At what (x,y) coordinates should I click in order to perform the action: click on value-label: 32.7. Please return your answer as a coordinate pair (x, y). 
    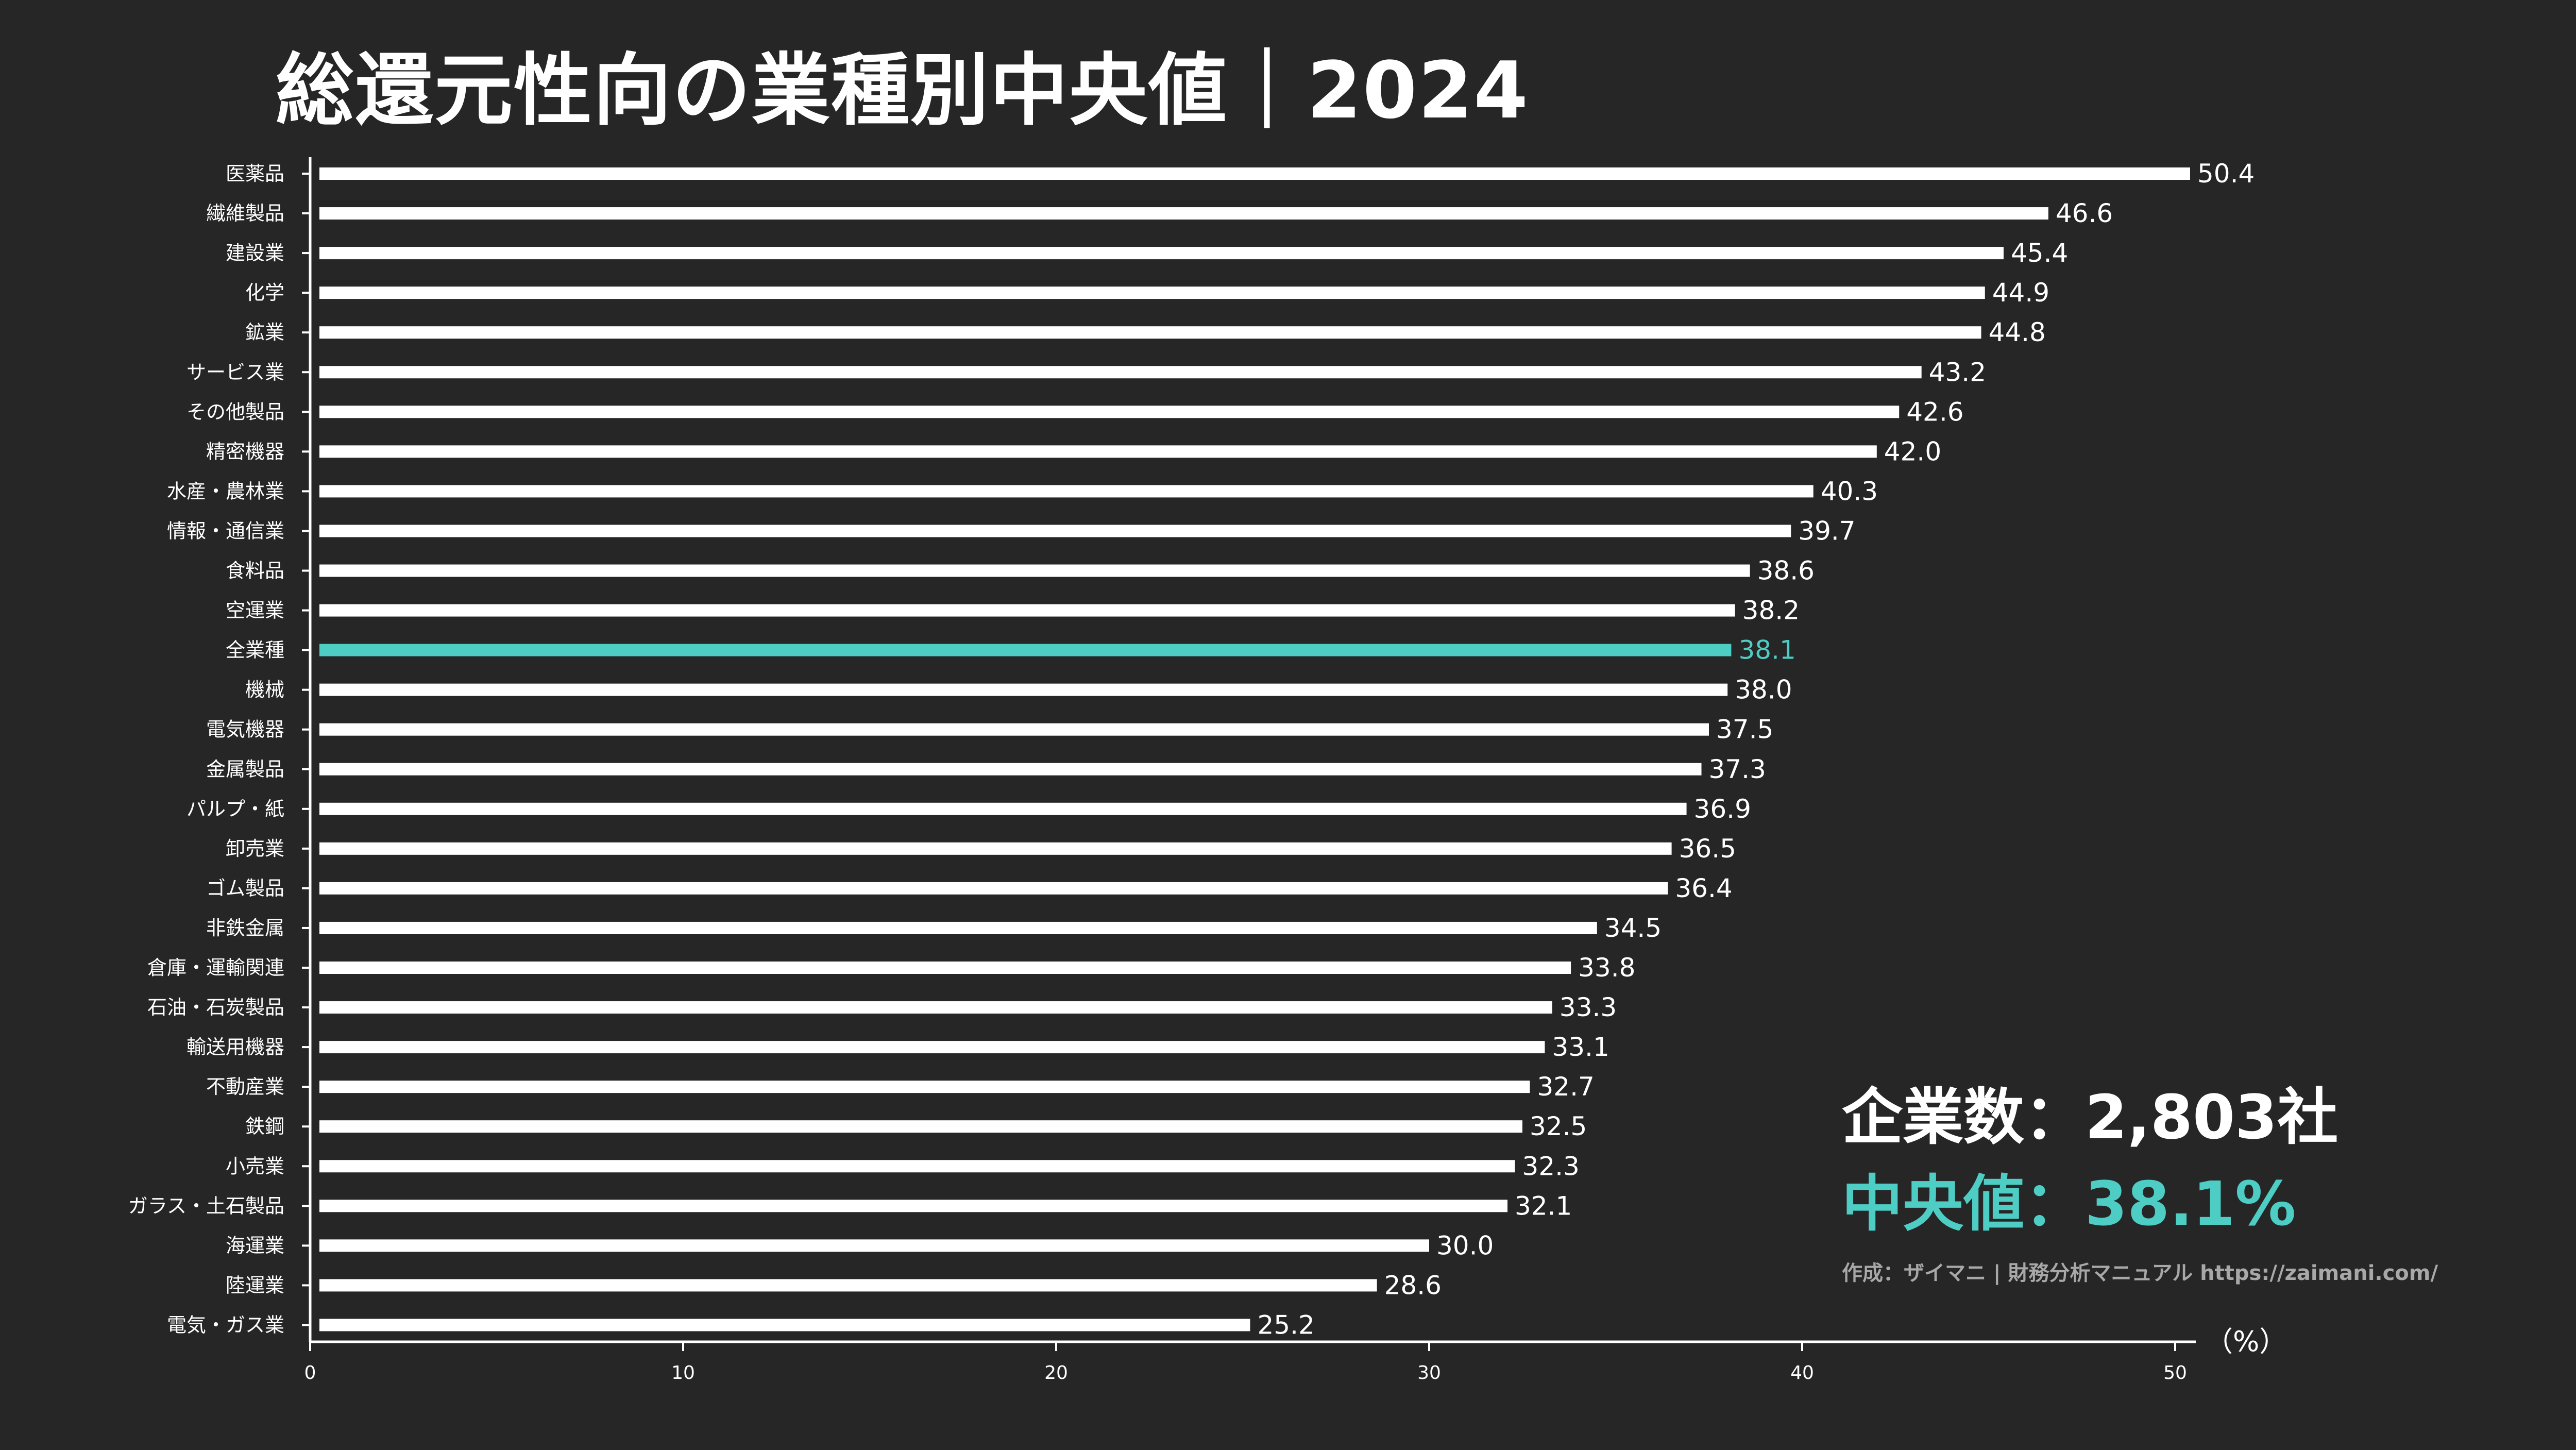
    Looking at the image, I should click on (1565, 1087).